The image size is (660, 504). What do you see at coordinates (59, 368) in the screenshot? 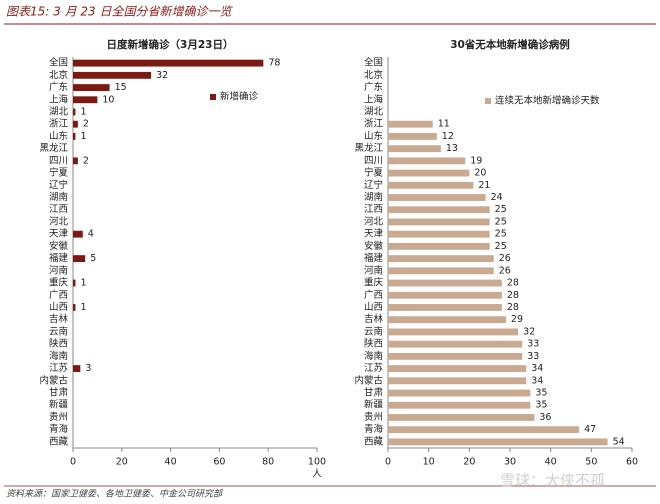
I see `y-tick-label: 江苏` at bounding box center [59, 368].